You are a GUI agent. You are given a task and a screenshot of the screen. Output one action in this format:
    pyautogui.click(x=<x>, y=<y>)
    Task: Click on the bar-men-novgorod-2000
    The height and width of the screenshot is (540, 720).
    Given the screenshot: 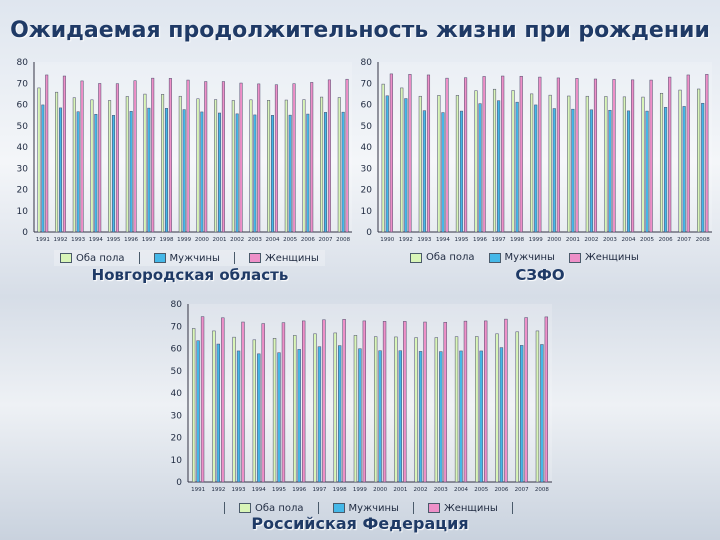 What is the action you would take?
    pyautogui.click(x=202, y=172)
    